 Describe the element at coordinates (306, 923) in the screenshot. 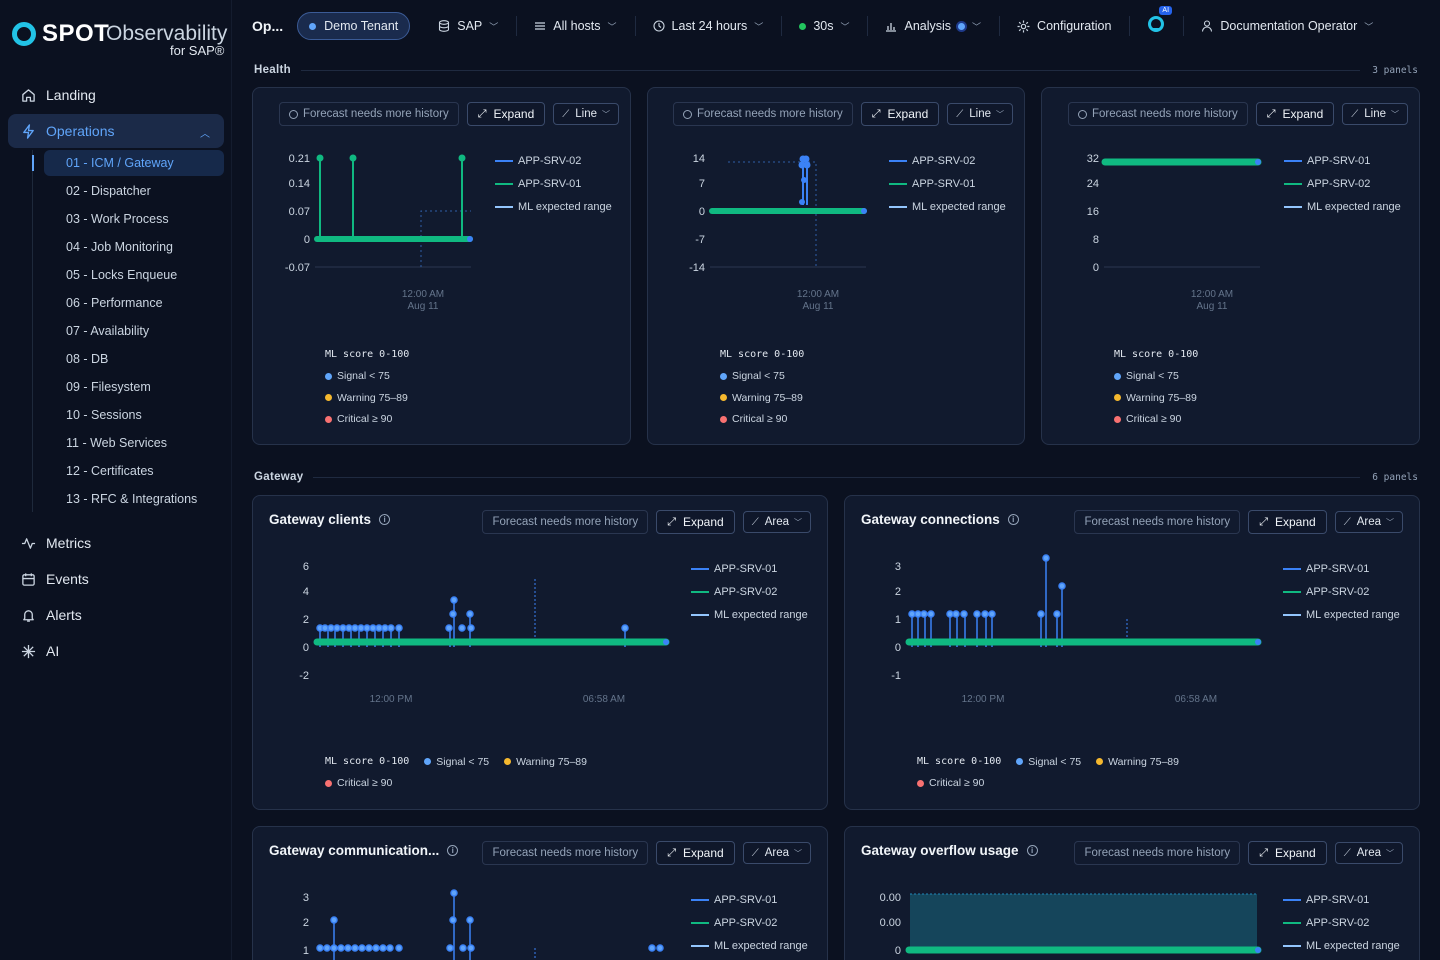

I see `y-tick-label: 2` at that location.